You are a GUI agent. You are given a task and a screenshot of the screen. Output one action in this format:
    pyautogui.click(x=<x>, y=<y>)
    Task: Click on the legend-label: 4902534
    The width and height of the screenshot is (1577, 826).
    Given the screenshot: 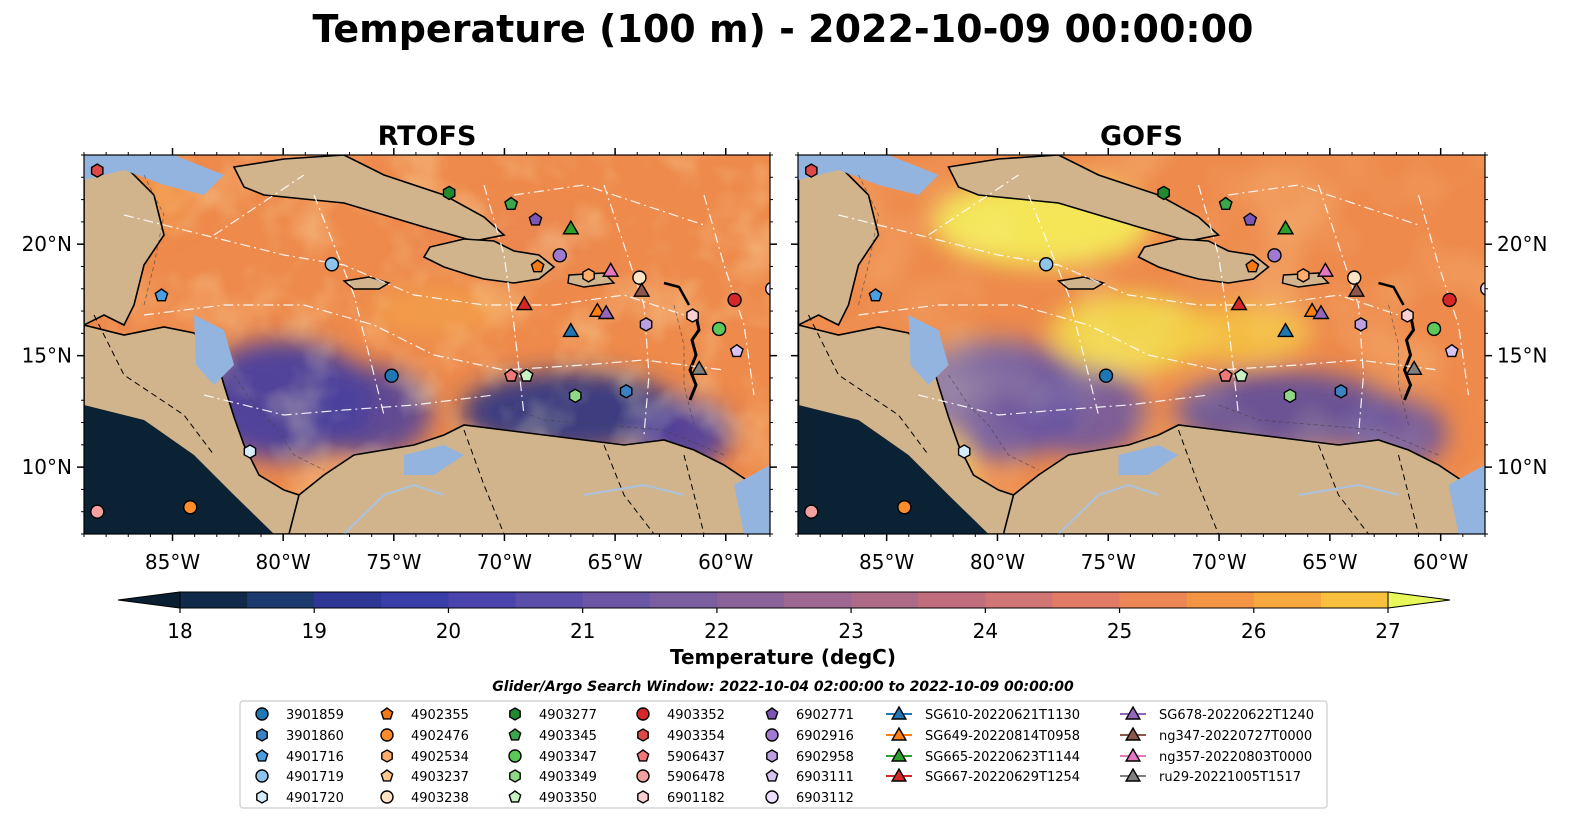 What is the action you would take?
    pyautogui.click(x=440, y=757)
    